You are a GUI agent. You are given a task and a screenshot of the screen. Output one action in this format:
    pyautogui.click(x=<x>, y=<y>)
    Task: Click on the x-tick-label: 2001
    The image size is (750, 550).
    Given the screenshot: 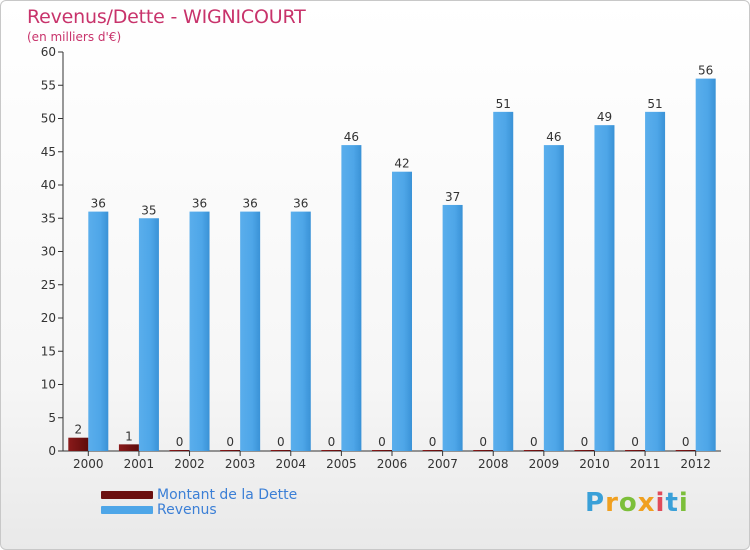 What is the action you would take?
    pyautogui.click(x=139, y=464)
    